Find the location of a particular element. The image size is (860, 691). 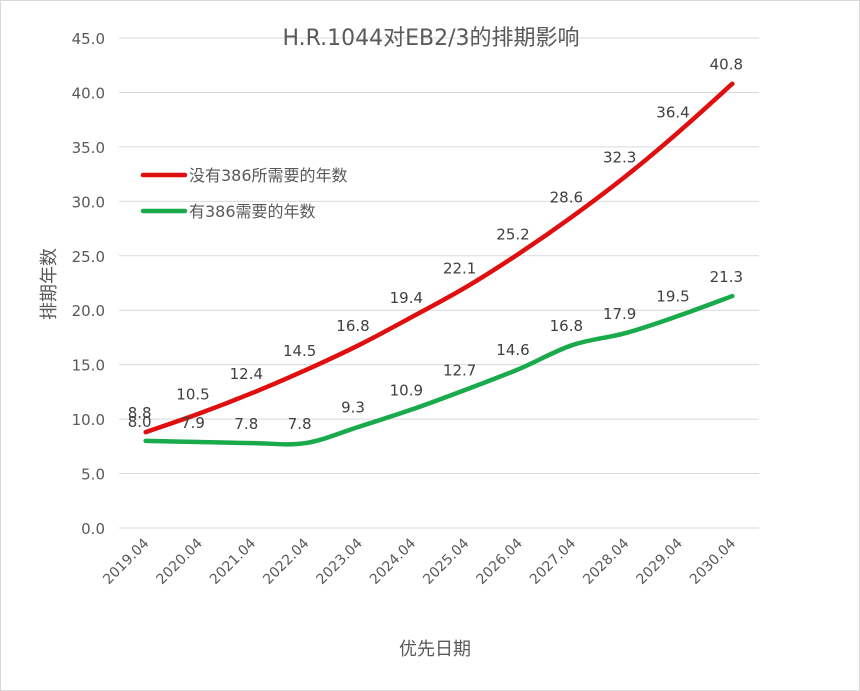

data-label: 28.6 is located at coordinates (566, 198).